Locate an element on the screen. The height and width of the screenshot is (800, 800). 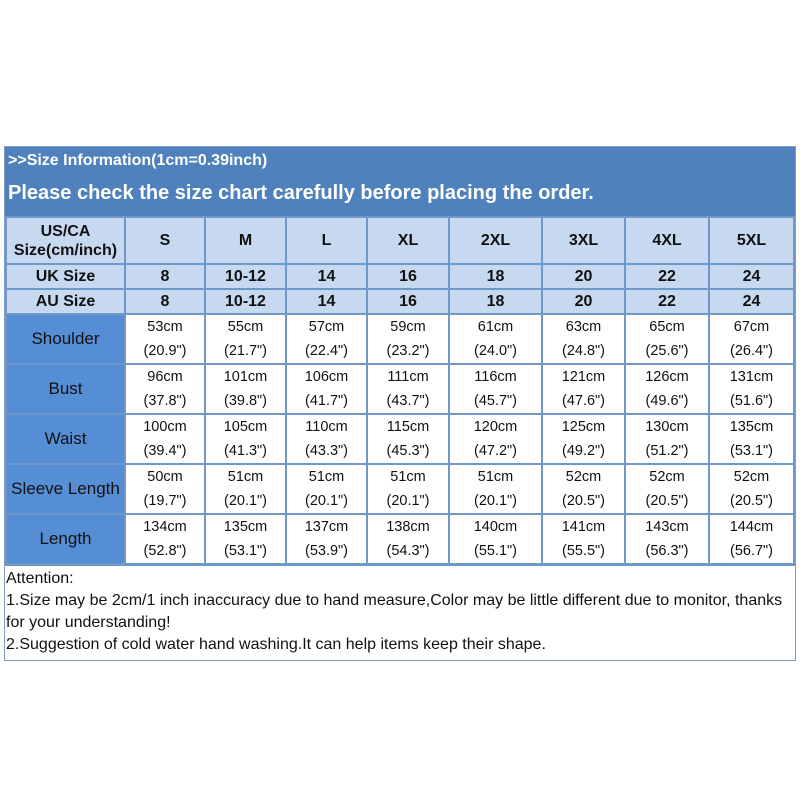
inch-value: (23.2") is located at coordinates (408, 351).